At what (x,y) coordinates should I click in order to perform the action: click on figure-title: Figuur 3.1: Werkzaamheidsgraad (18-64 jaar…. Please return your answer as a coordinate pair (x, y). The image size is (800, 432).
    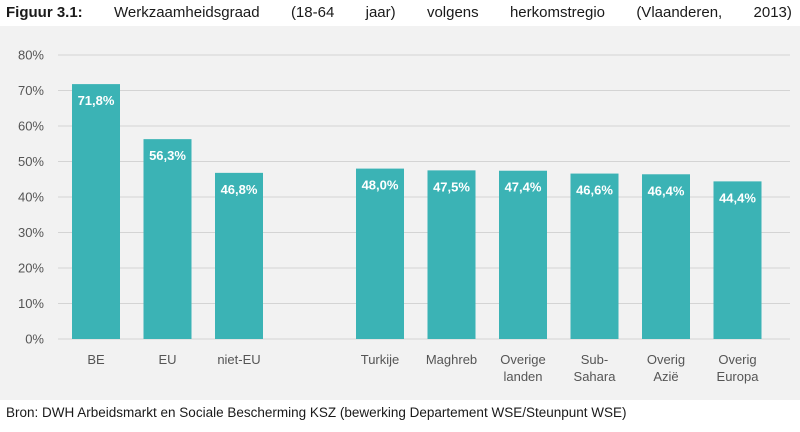
    Looking at the image, I should click on (399, 12).